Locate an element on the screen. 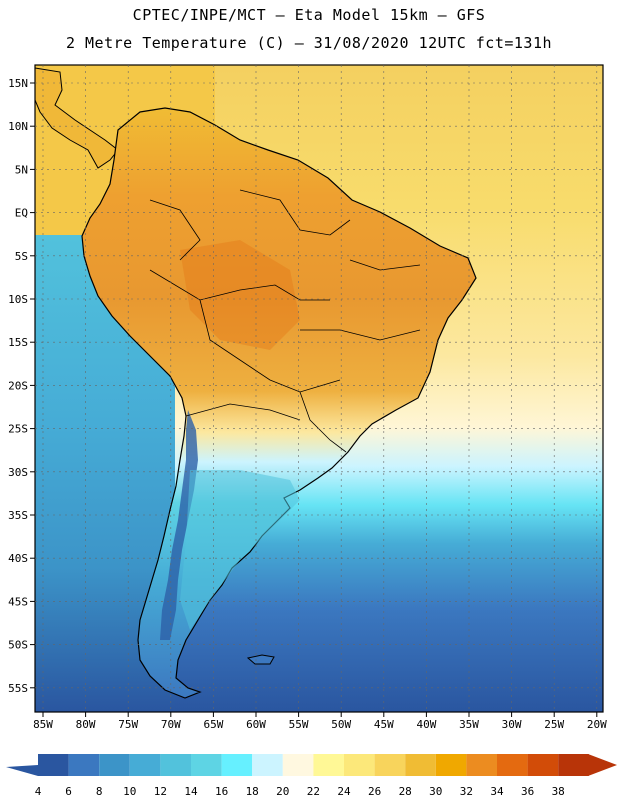  map-title-line-1: CPTEC/INPE/MCT – Eta Model 15km – GFS is located at coordinates (309, 15).